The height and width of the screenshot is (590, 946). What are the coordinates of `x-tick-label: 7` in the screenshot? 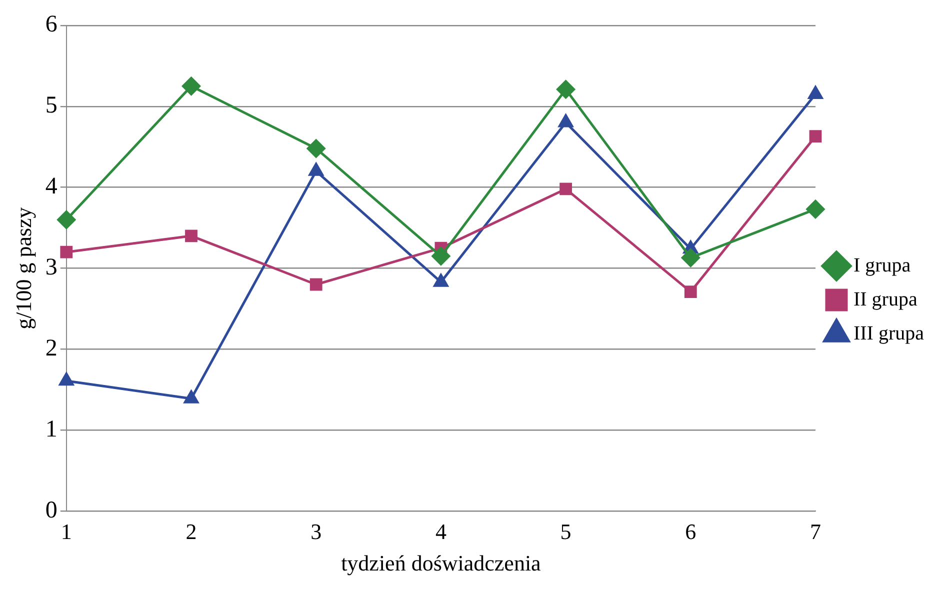 It's located at (815, 531).